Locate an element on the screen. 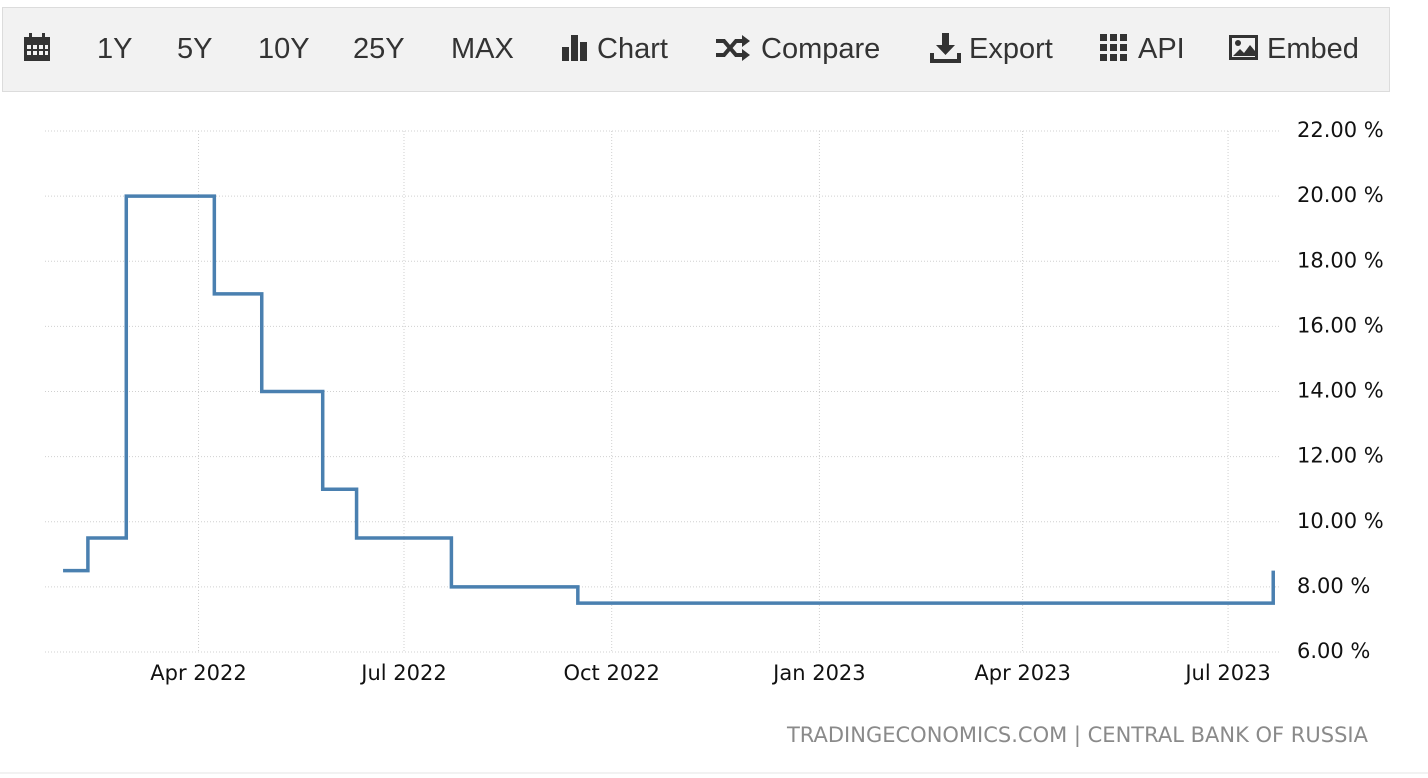 The height and width of the screenshot is (778, 1428). x-tick-label: Jul 2022 is located at coordinates (402, 673).